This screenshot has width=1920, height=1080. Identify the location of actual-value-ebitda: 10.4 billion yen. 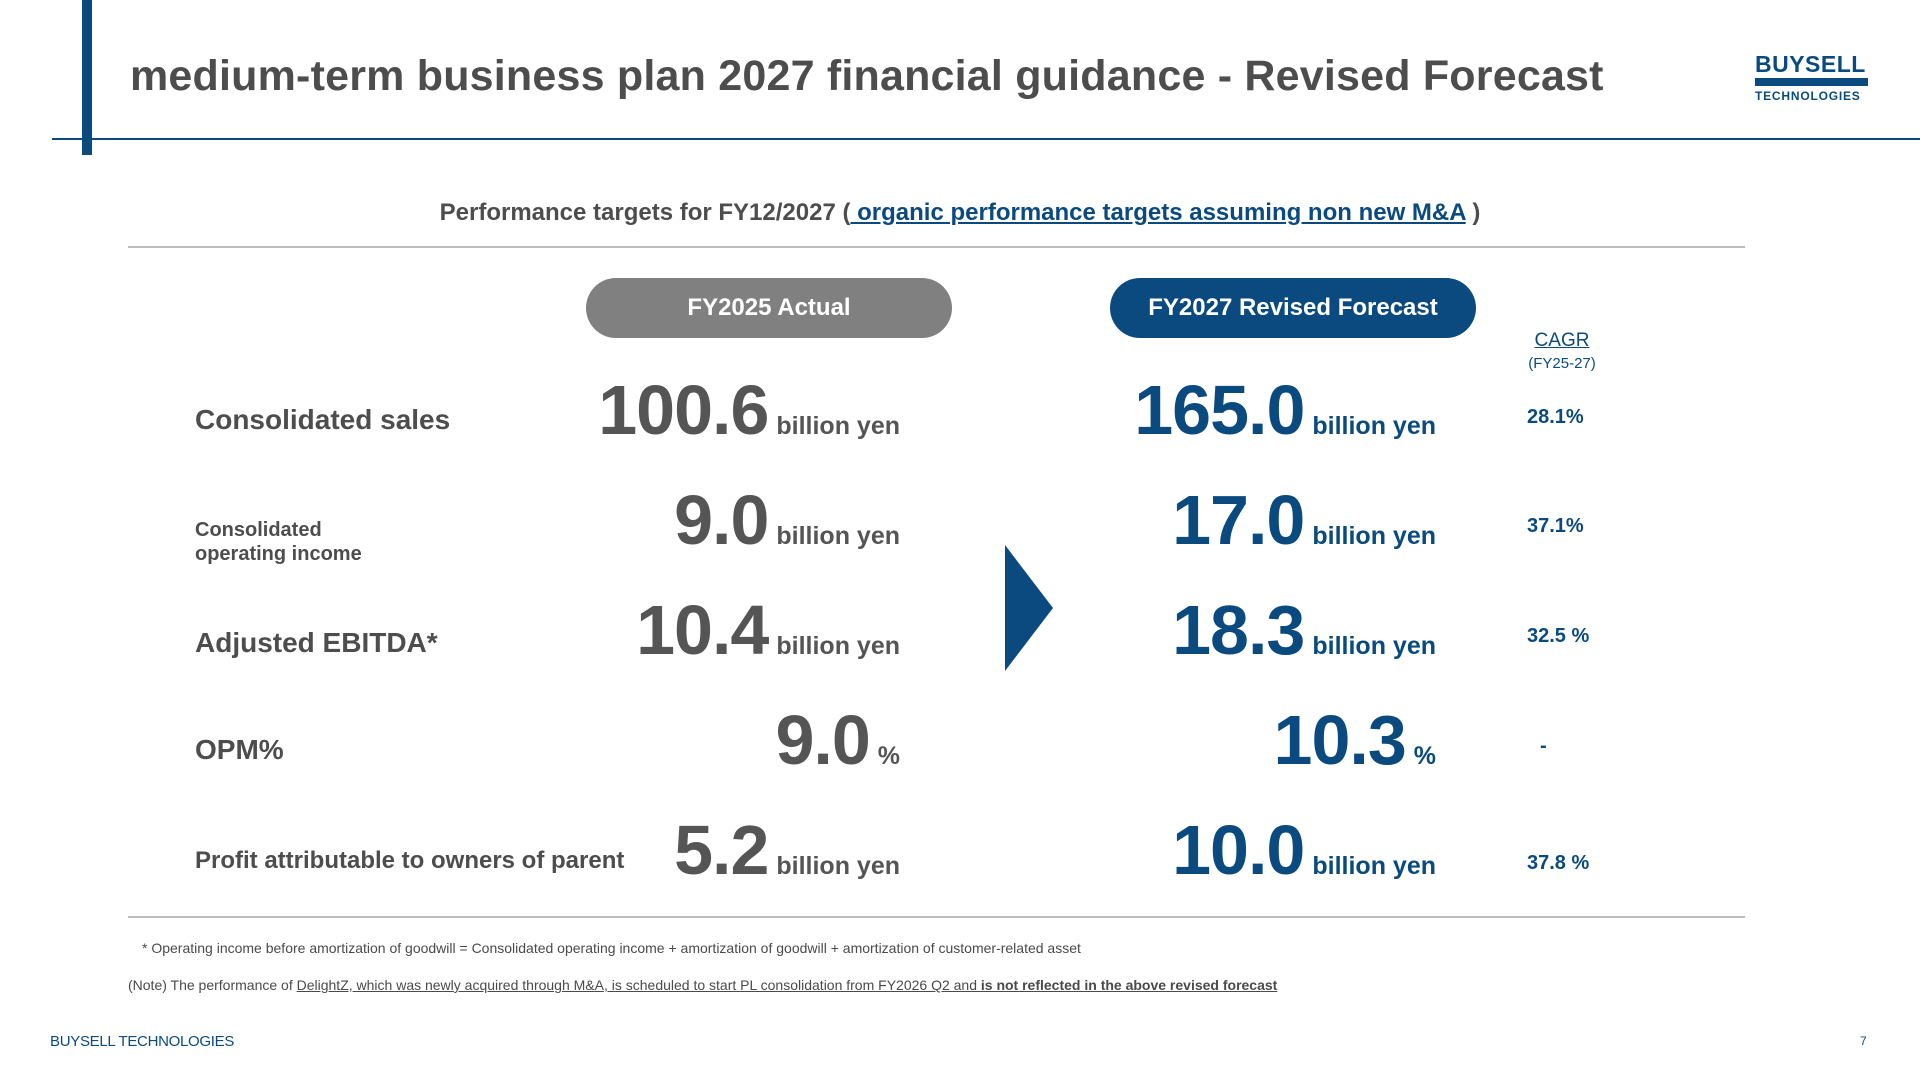
(768, 630).